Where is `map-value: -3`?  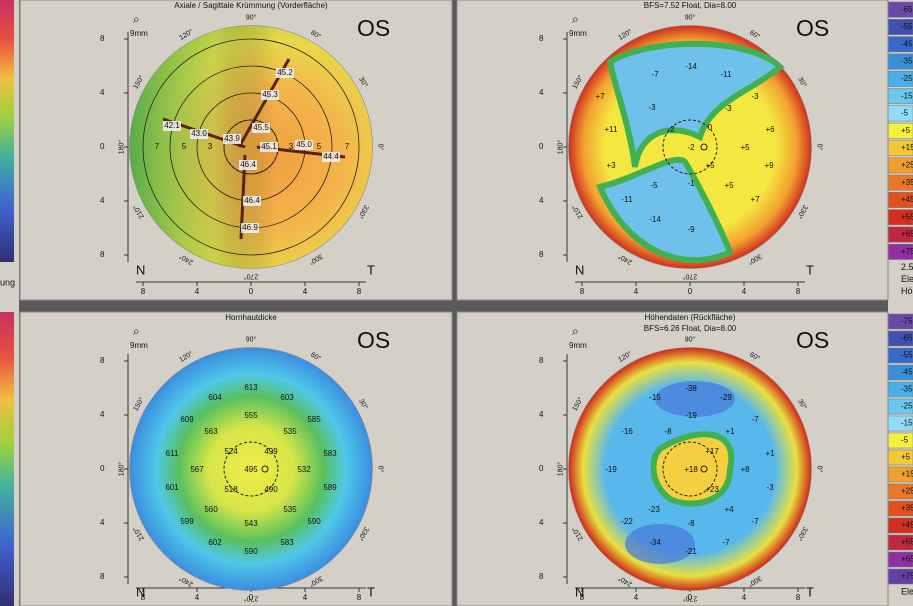
map-value: -3 is located at coordinates (728, 108).